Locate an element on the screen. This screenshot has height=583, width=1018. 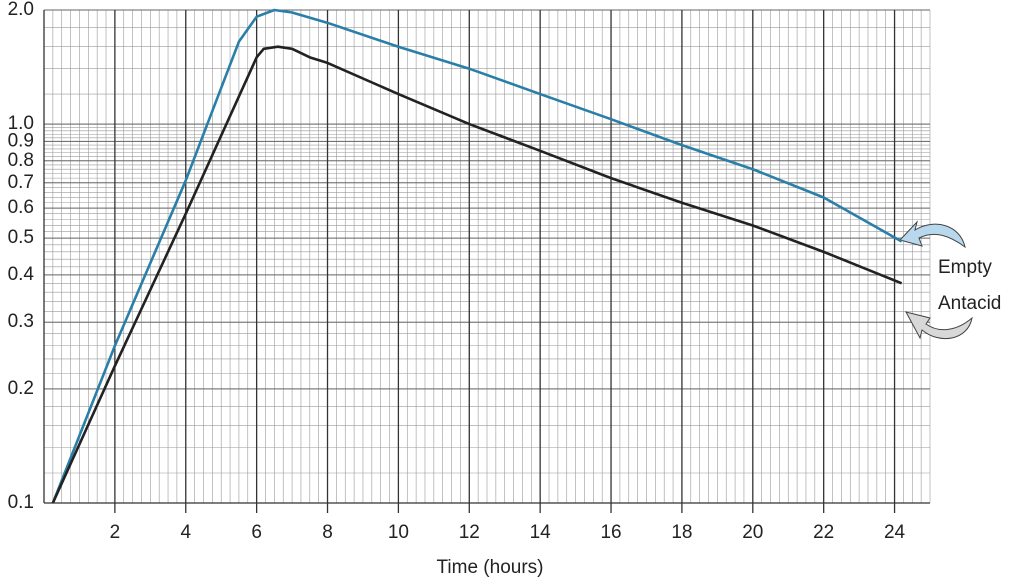
x-tick-label: 22 is located at coordinates (823, 532).